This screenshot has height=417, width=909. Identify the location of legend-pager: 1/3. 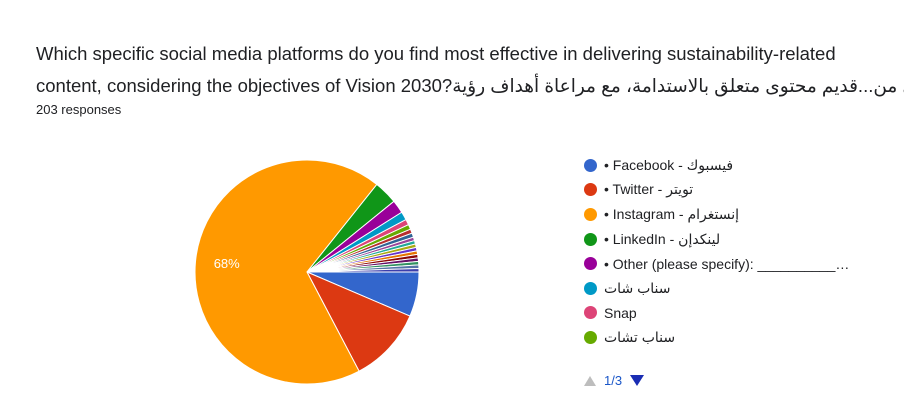
(614, 380).